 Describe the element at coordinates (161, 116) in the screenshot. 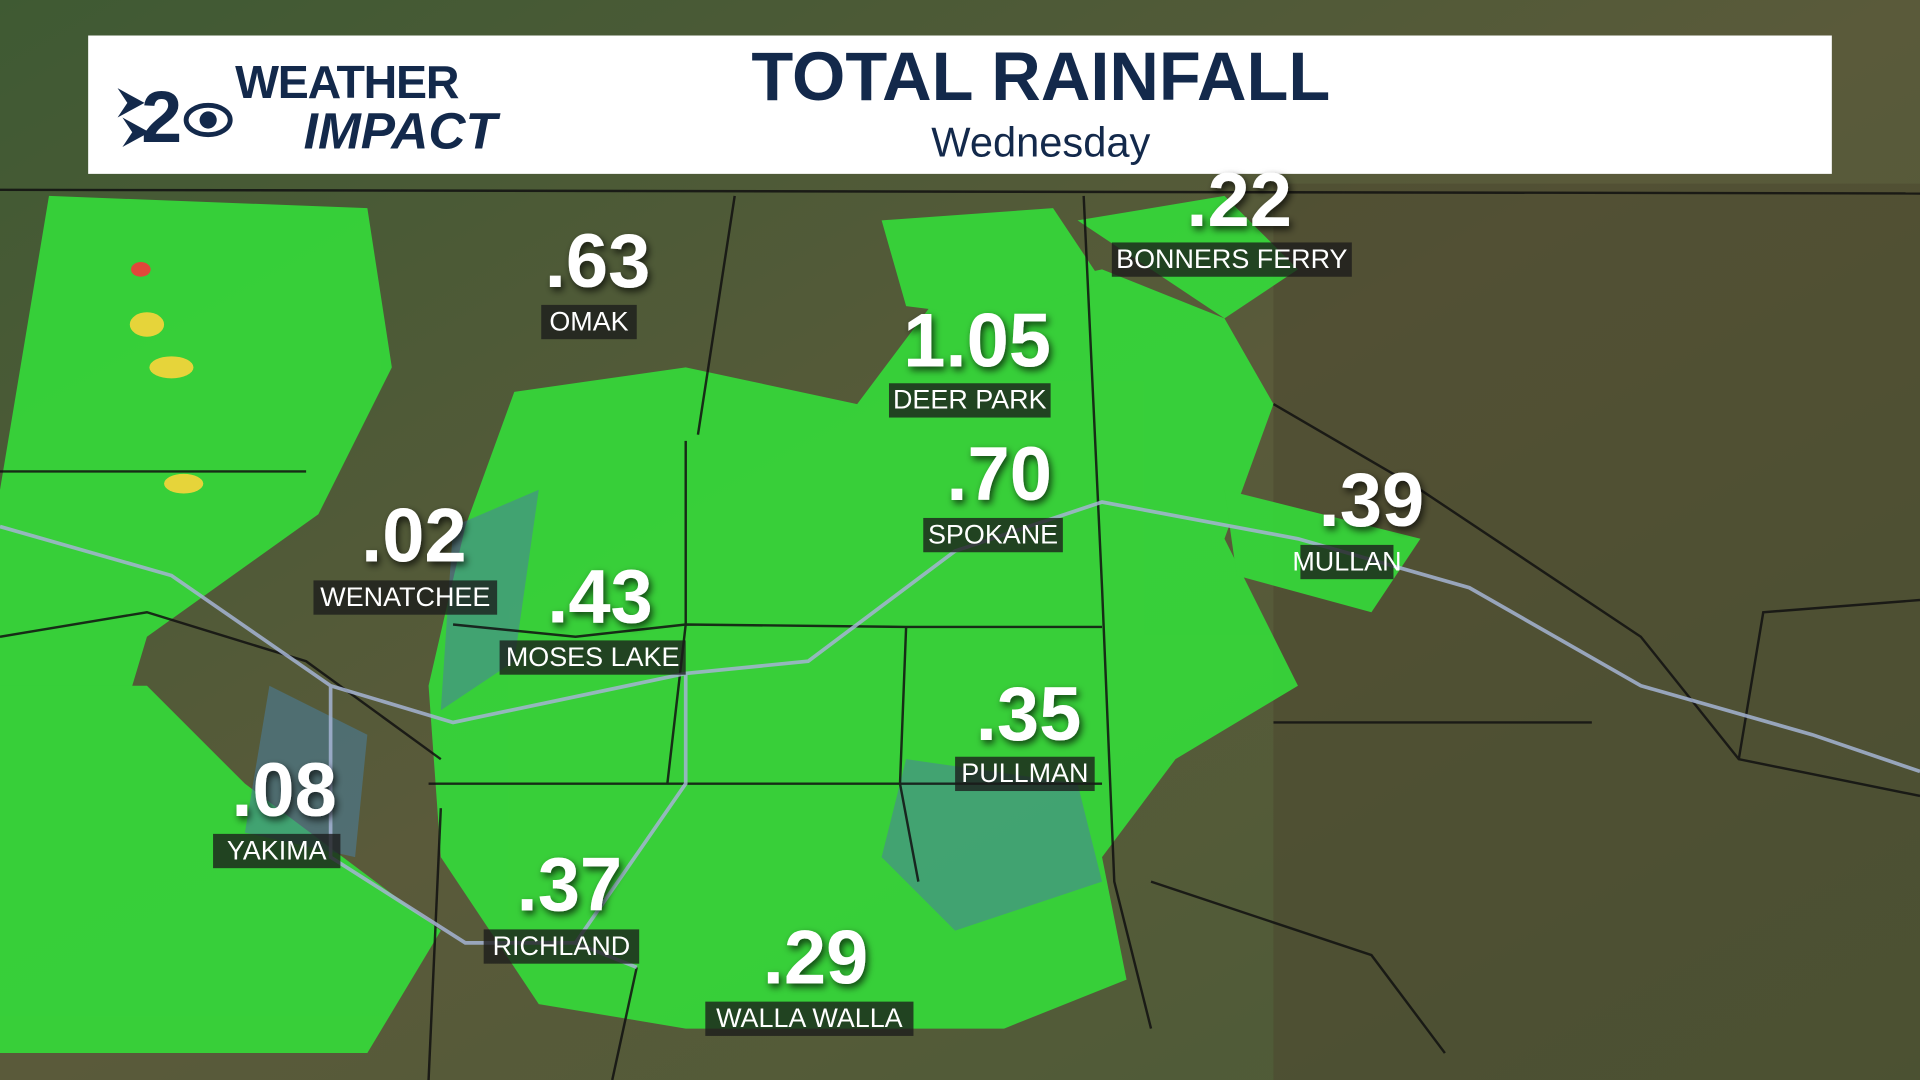

I see `logo-channel: 2` at that location.